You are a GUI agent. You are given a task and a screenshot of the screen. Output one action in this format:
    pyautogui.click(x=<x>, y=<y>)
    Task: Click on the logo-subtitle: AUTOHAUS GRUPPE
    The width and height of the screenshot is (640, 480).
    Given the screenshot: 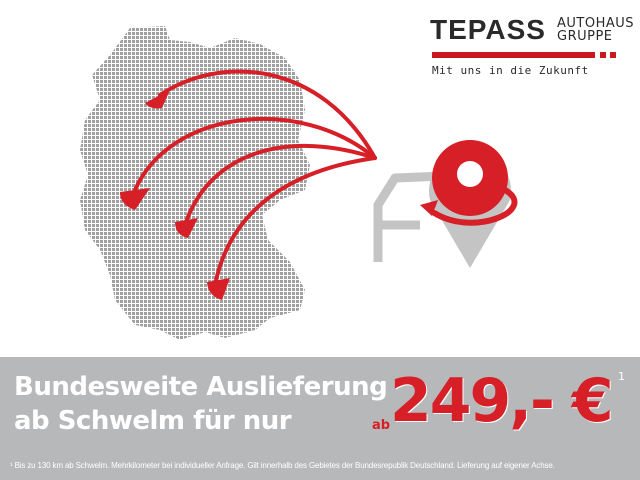 What is the action you would take?
    pyautogui.click(x=595, y=30)
    